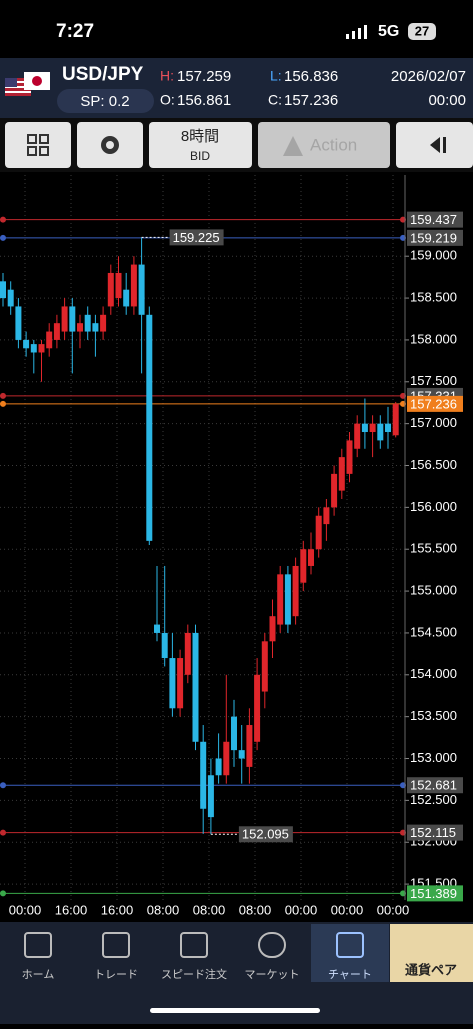 Image resolution: width=473 pixels, height=1029 pixels. What do you see at coordinates (433, 673) in the screenshot?
I see `y-tick-label: 154.000` at bounding box center [433, 673].